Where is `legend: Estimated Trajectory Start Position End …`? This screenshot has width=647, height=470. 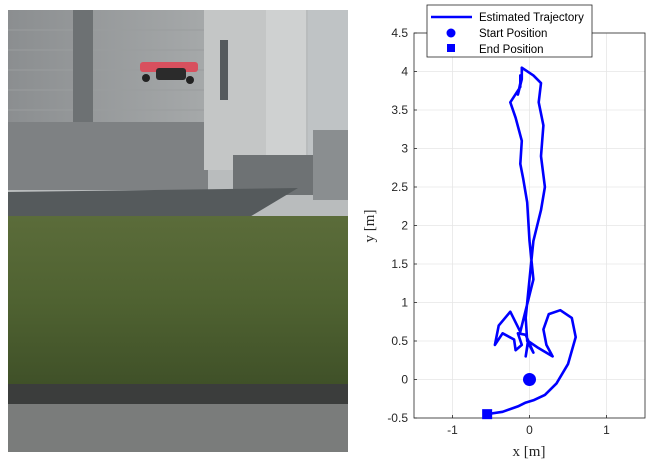
legend: Estimated Trajectory Start Position End … is located at coordinates (509, 31).